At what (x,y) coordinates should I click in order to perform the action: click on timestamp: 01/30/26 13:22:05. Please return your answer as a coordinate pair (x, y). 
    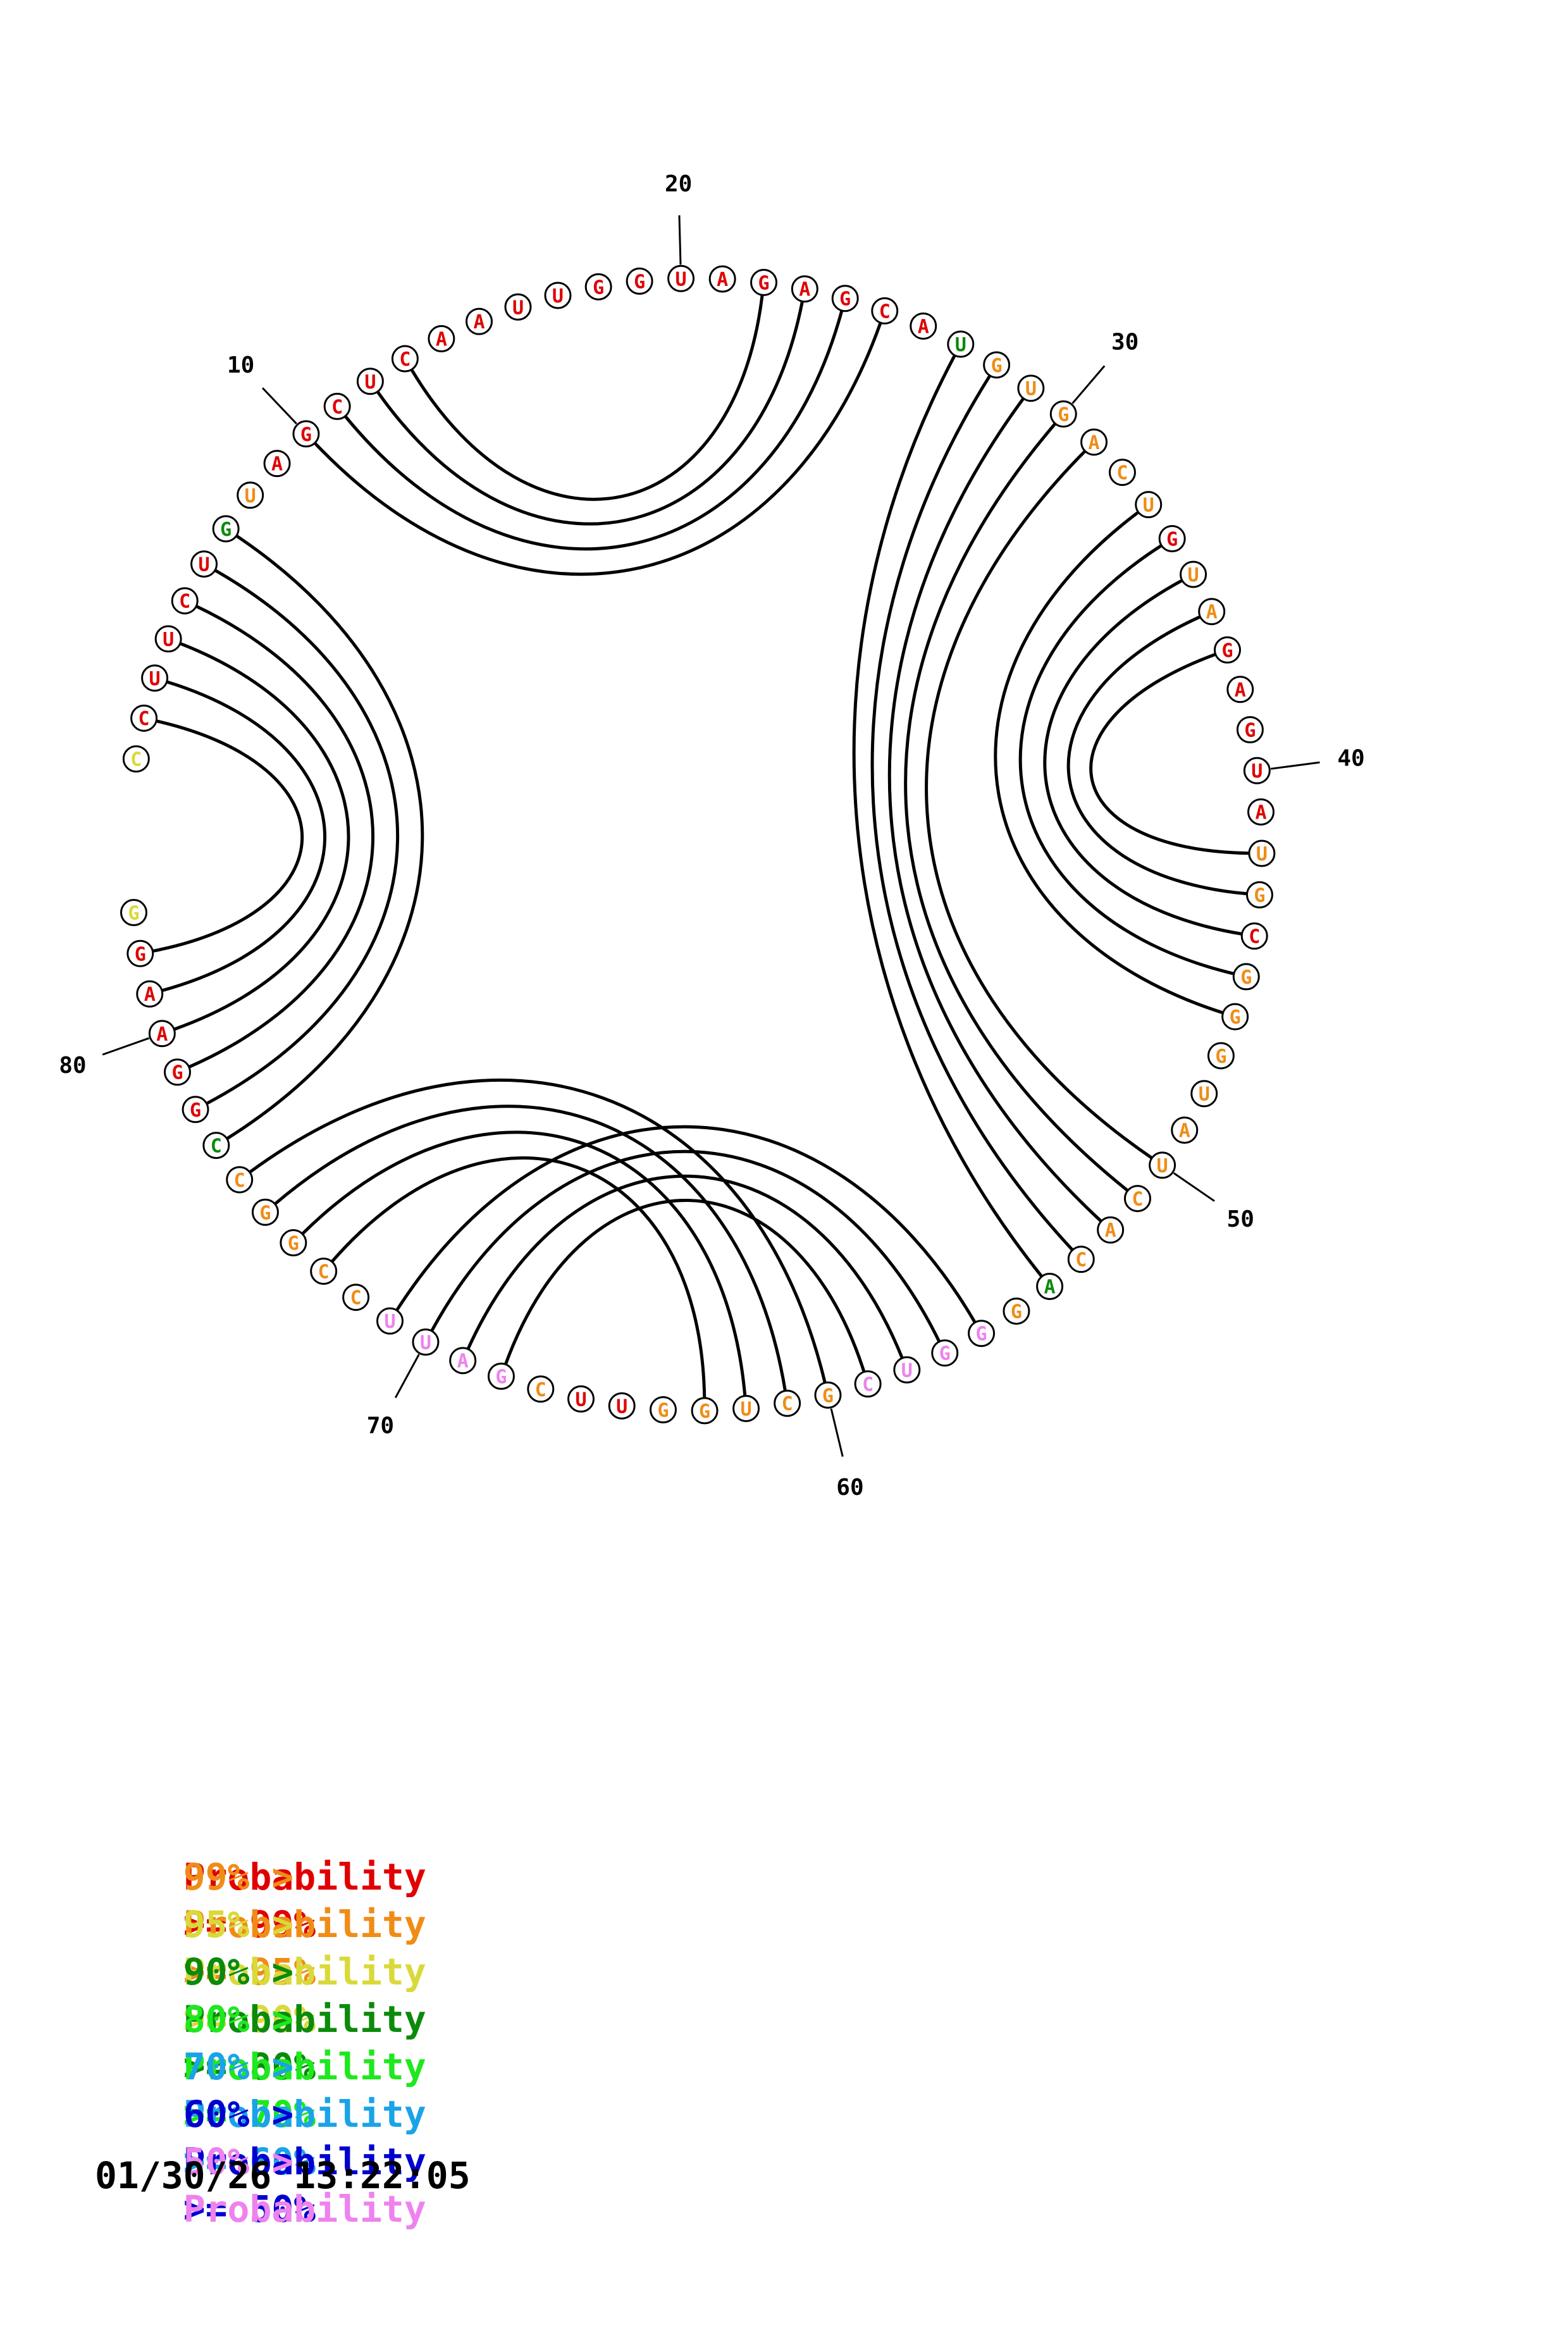
    Looking at the image, I should click on (283, 2175).